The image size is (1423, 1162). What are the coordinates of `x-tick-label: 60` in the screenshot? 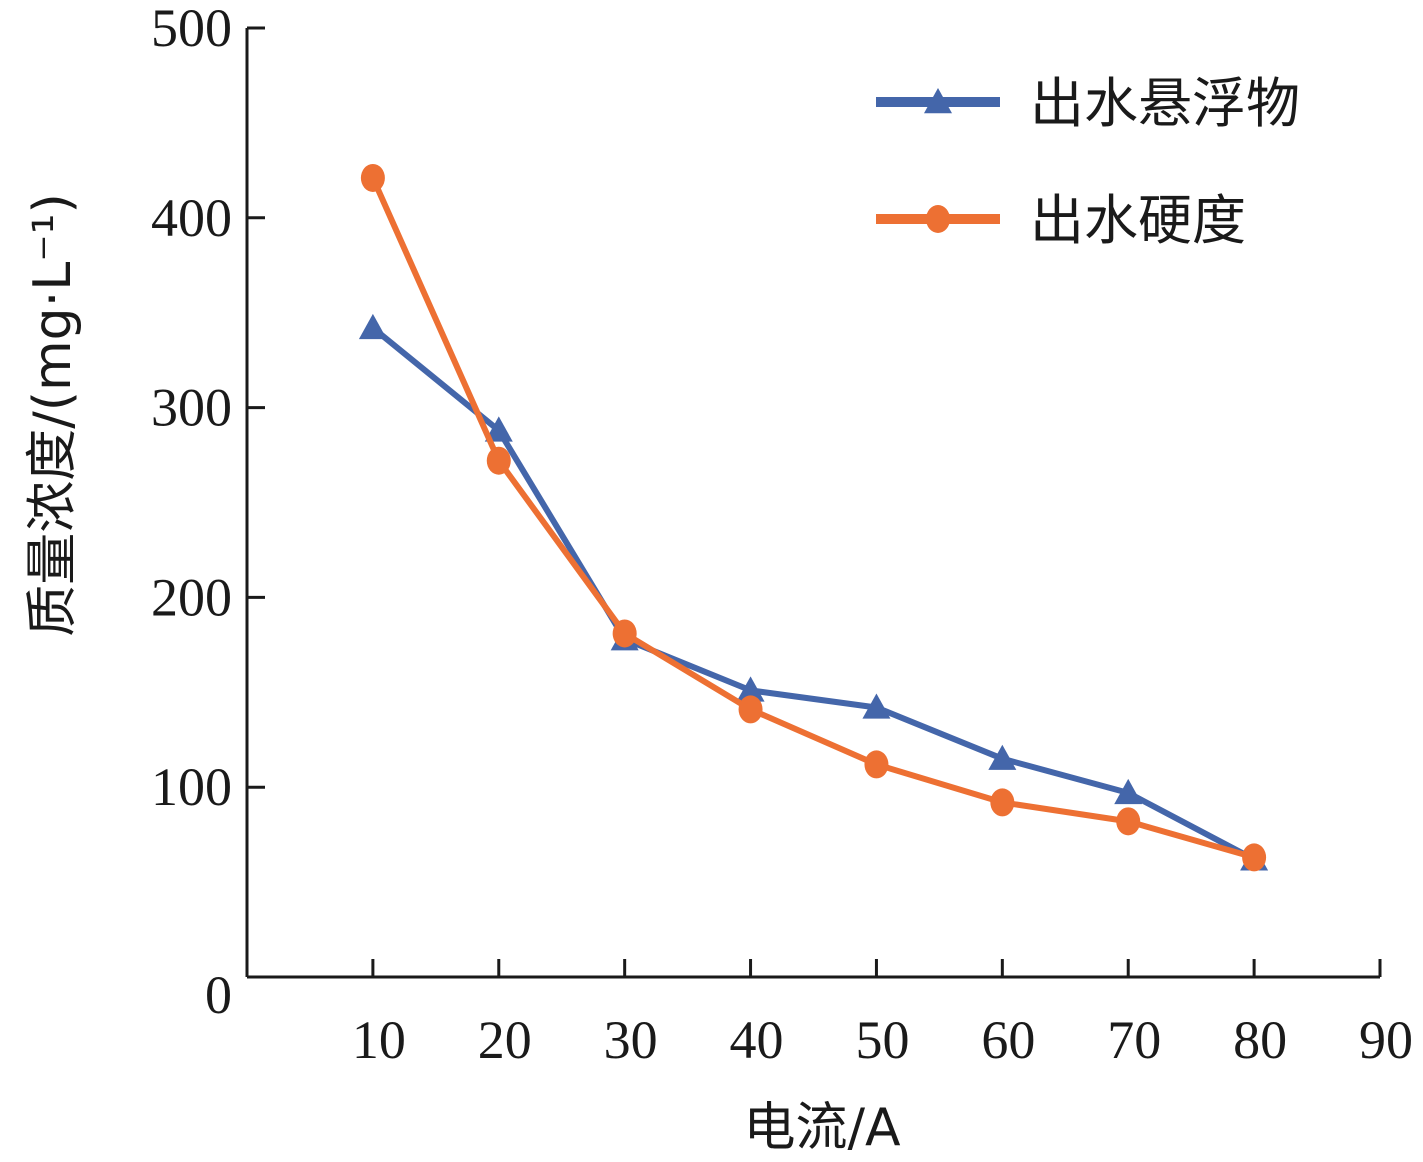 It's located at (1008, 1040).